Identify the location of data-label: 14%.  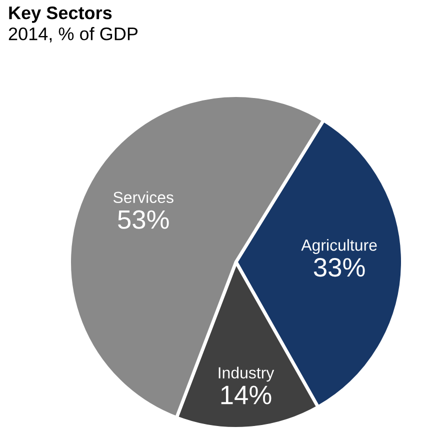
(246, 395).